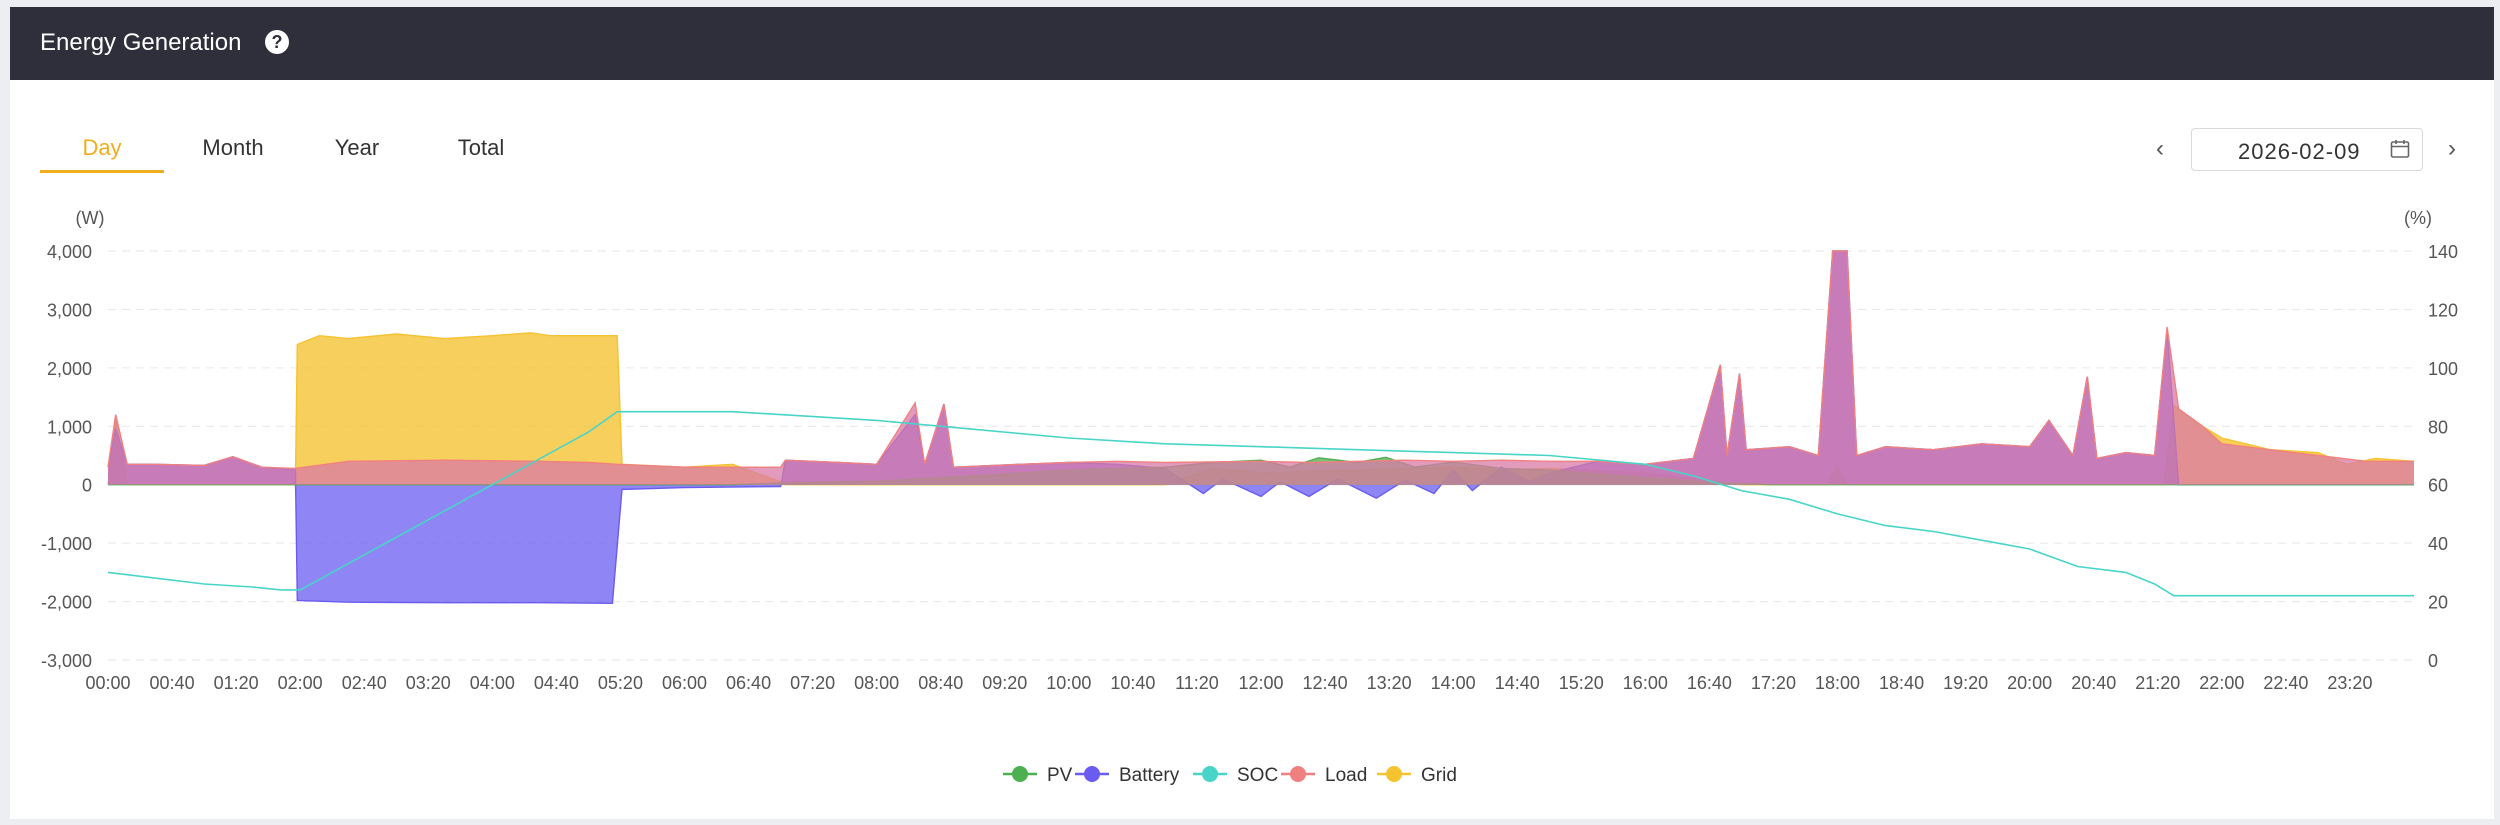 The width and height of the screenshot is (2500, 825). I want to click on y-left-tick-label: 2,000, so click(69, 369).